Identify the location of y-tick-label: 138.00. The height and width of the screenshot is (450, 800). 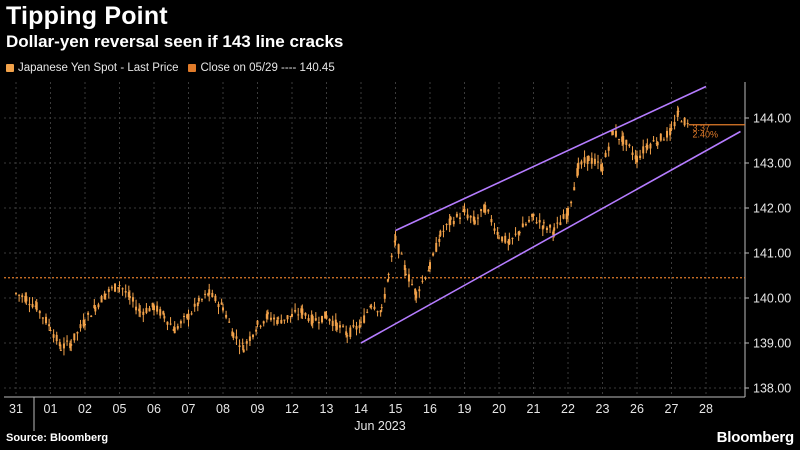
(772, 389).